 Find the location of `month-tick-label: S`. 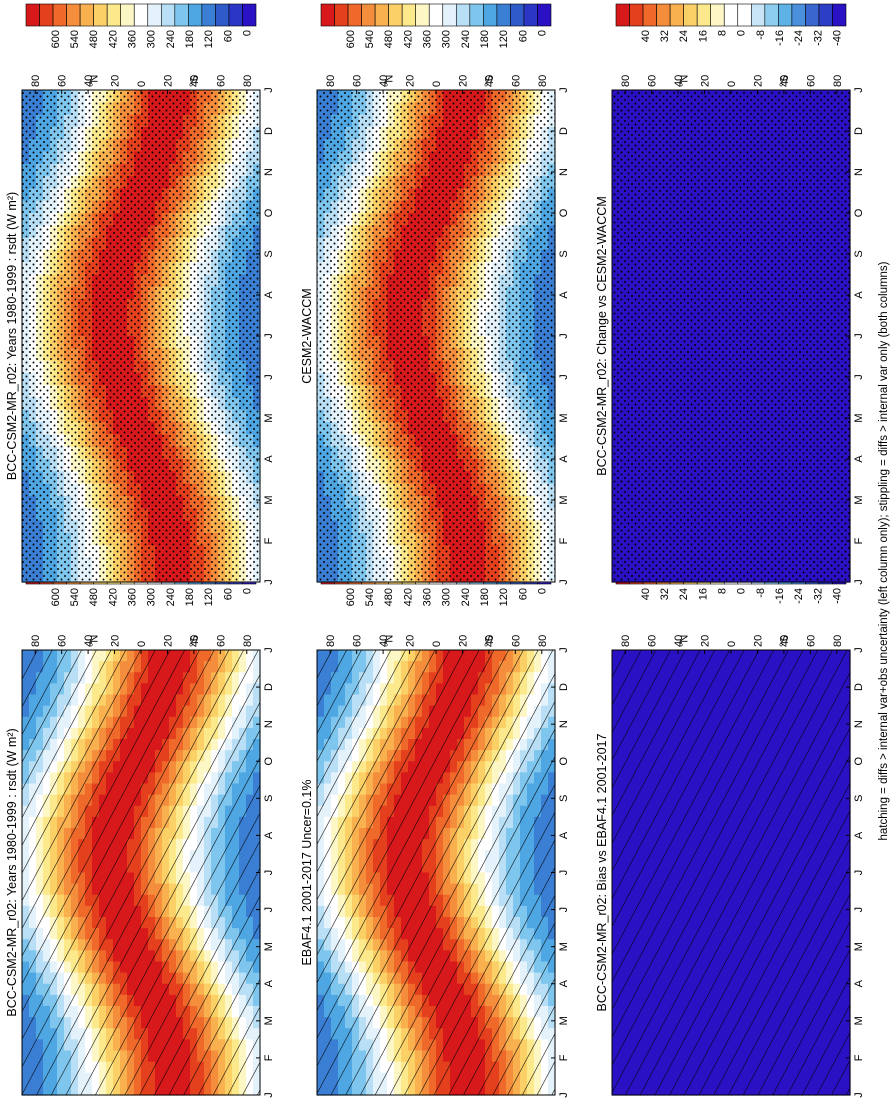

month-tick-label: S is located at coordinates (269, 253).